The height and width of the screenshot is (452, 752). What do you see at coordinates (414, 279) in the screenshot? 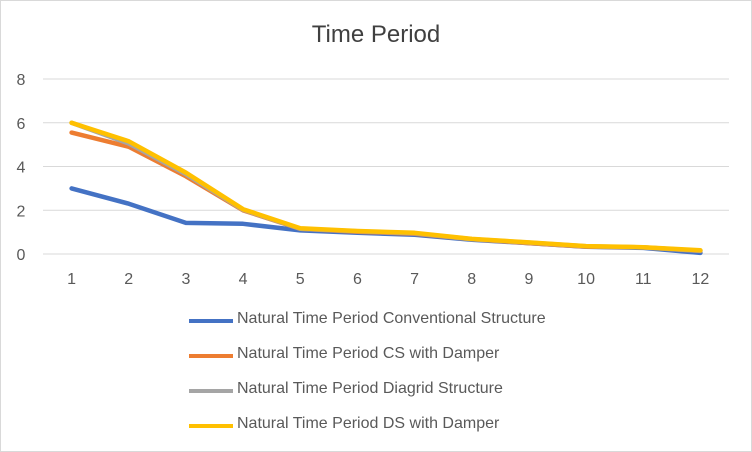
I see `x-tick-label: 7` at bounding box center [414, 279].